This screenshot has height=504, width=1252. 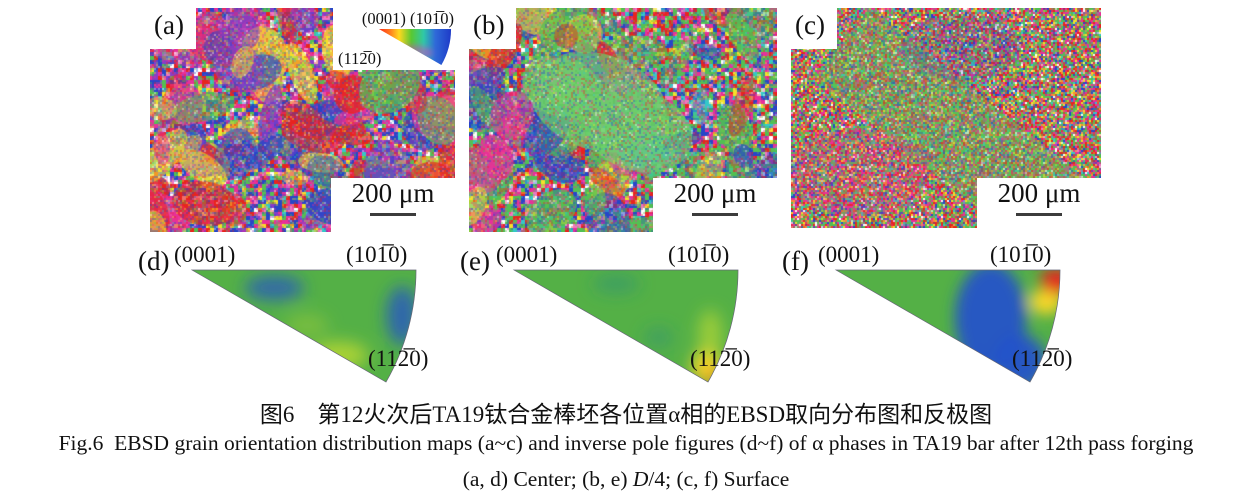 I want to click on panel-label-c-text: (c), so click(x=810, y=25).